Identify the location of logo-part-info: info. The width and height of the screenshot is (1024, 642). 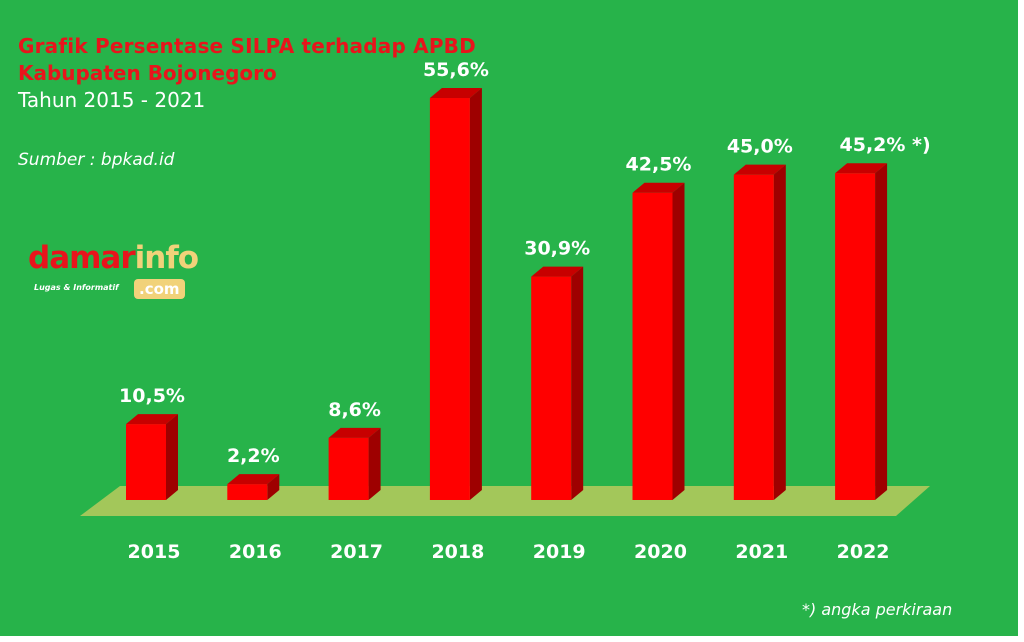
(166, 258).